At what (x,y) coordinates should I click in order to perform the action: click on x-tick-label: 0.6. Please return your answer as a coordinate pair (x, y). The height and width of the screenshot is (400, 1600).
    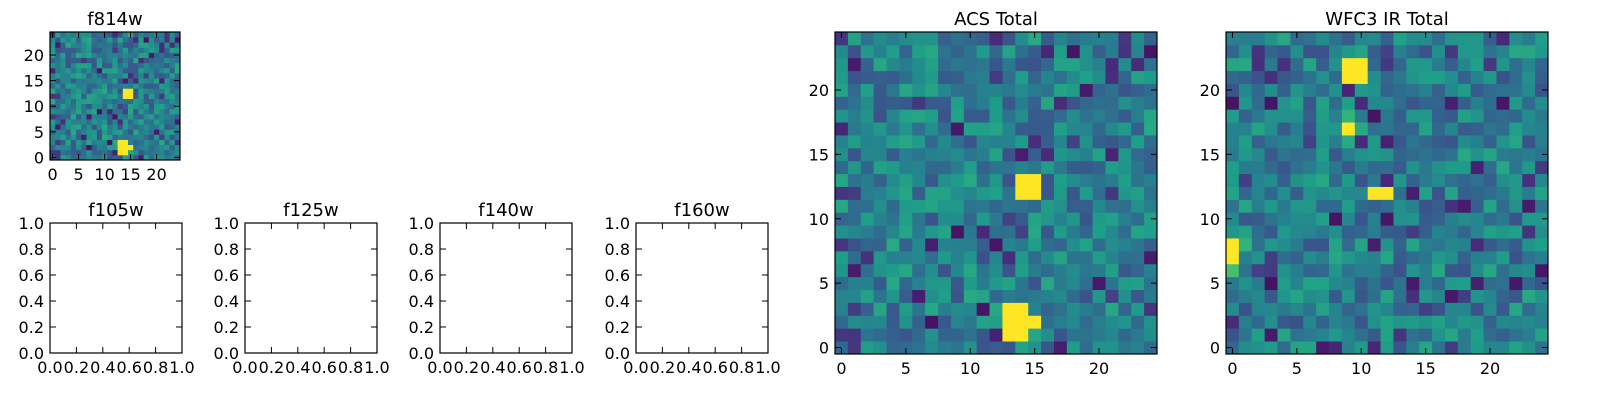
    Looking at the image, I should click on (714, 367).